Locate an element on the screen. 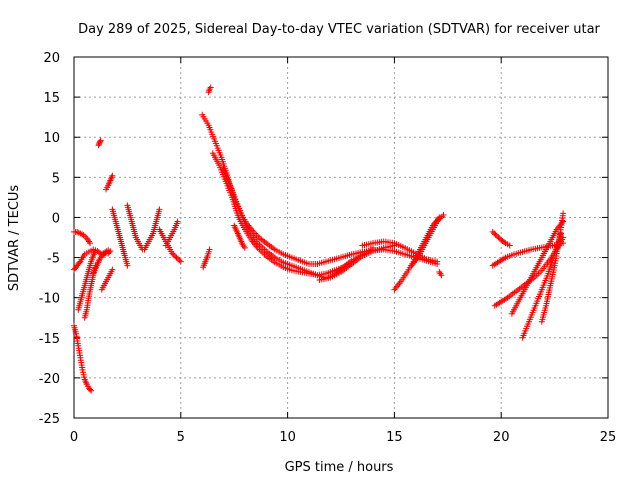 Image resolution: width=640 pixels, height=480 pixels. y-tick-label: 5 is located at coordinates (56, 178).